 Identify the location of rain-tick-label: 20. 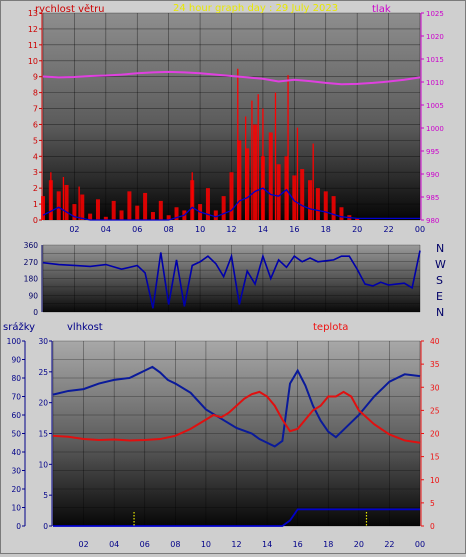
(16, 489).